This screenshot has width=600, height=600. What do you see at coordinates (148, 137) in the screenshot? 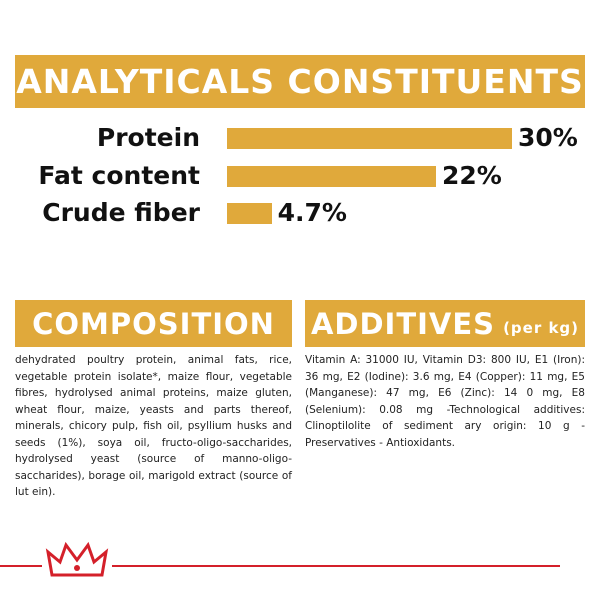
I see `category-label: Protein` at bounding box center [148, 137].